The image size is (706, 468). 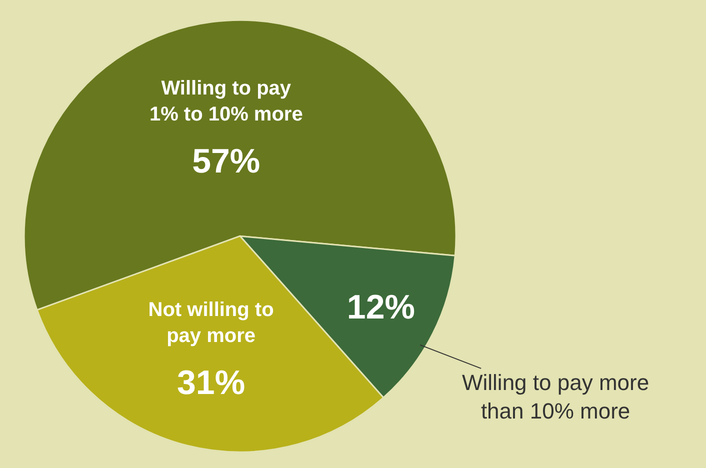 I want to click on slice-label: Willing to pay 1% to 10% more, so click(x=226, y=102).